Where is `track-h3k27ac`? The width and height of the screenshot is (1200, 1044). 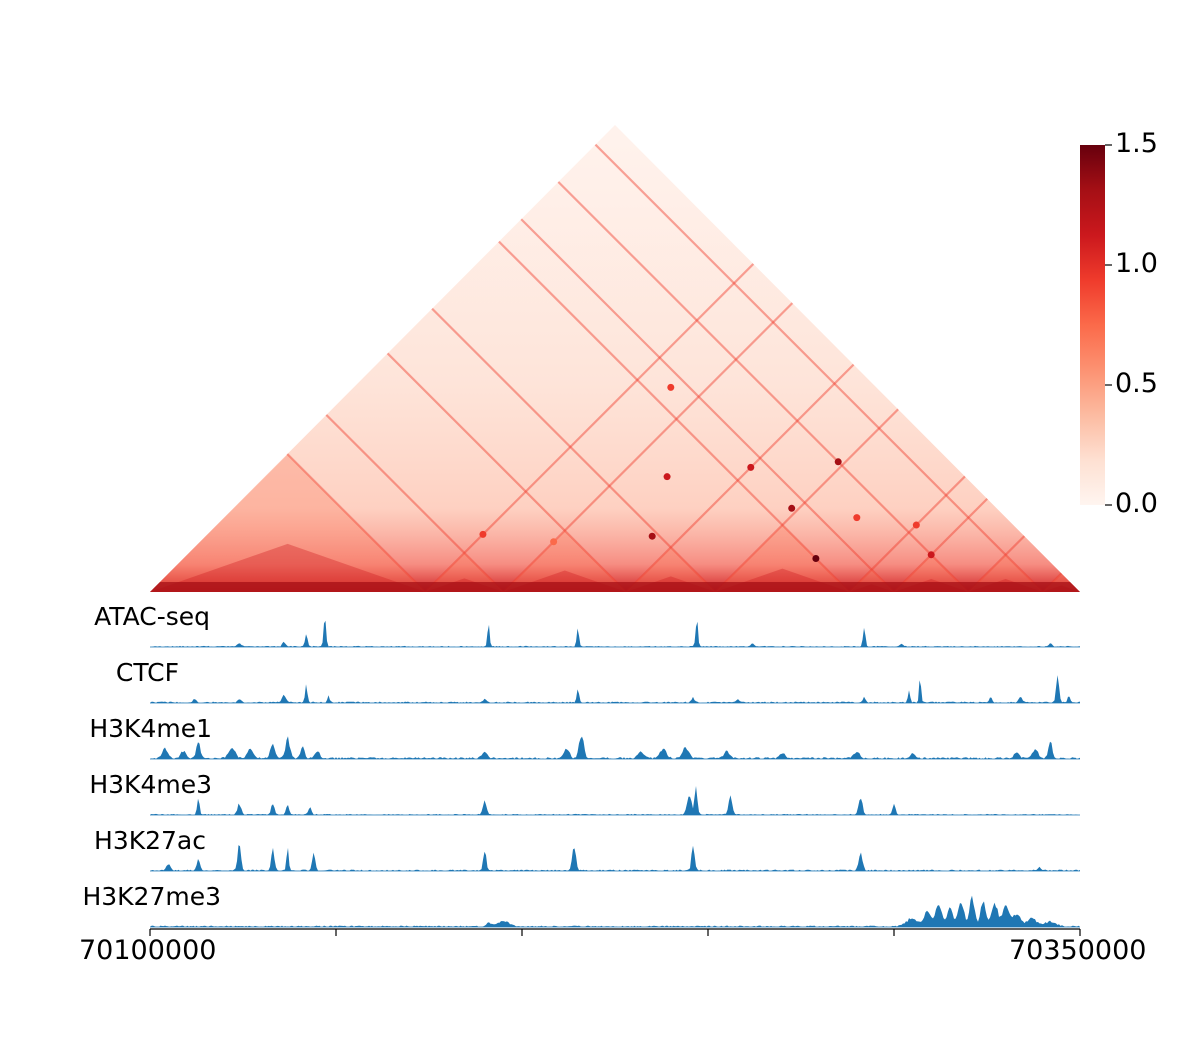 track-h3k27ac is located at coordinates (615, 858).